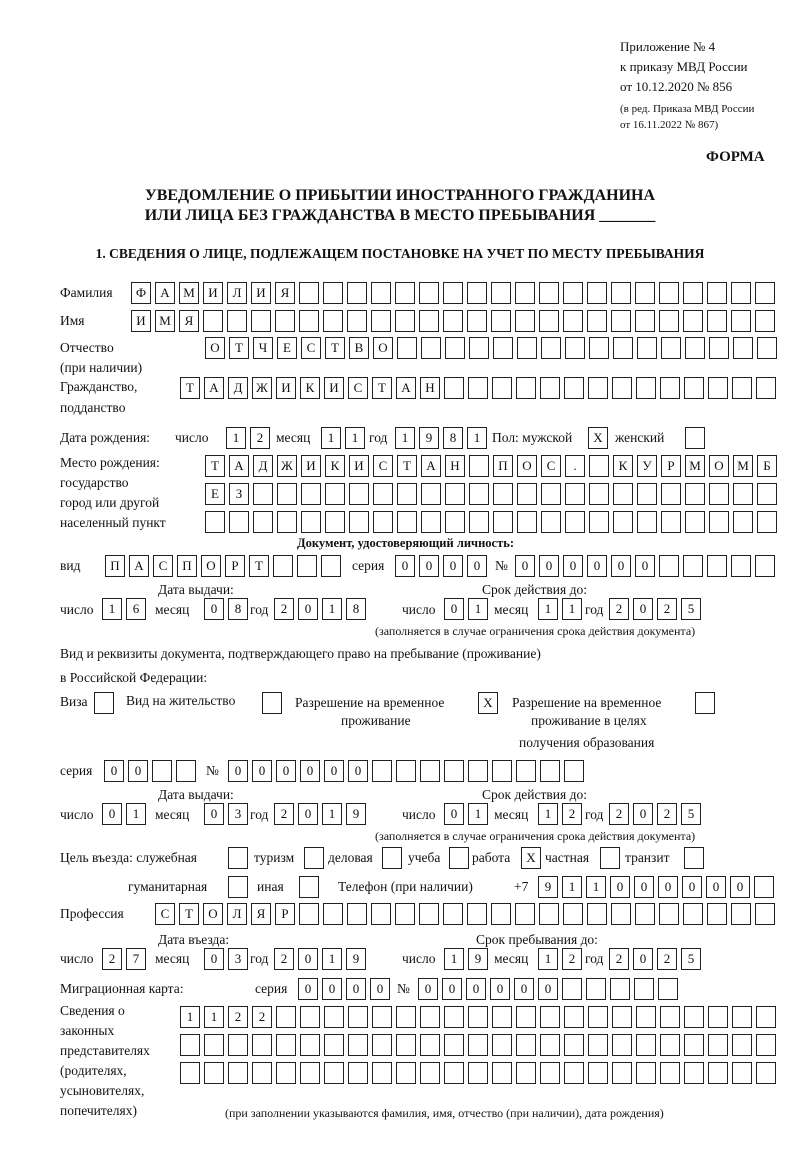  What do you see at coordinates (383, 348) in the screenshot?
I see `char-box: О` at bounding box center [383, 348].